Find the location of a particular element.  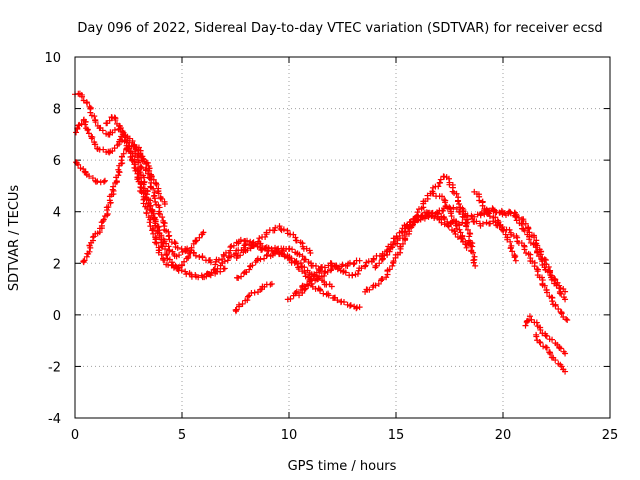

x-tick-label: 0 is located at coordinates (75, 435).